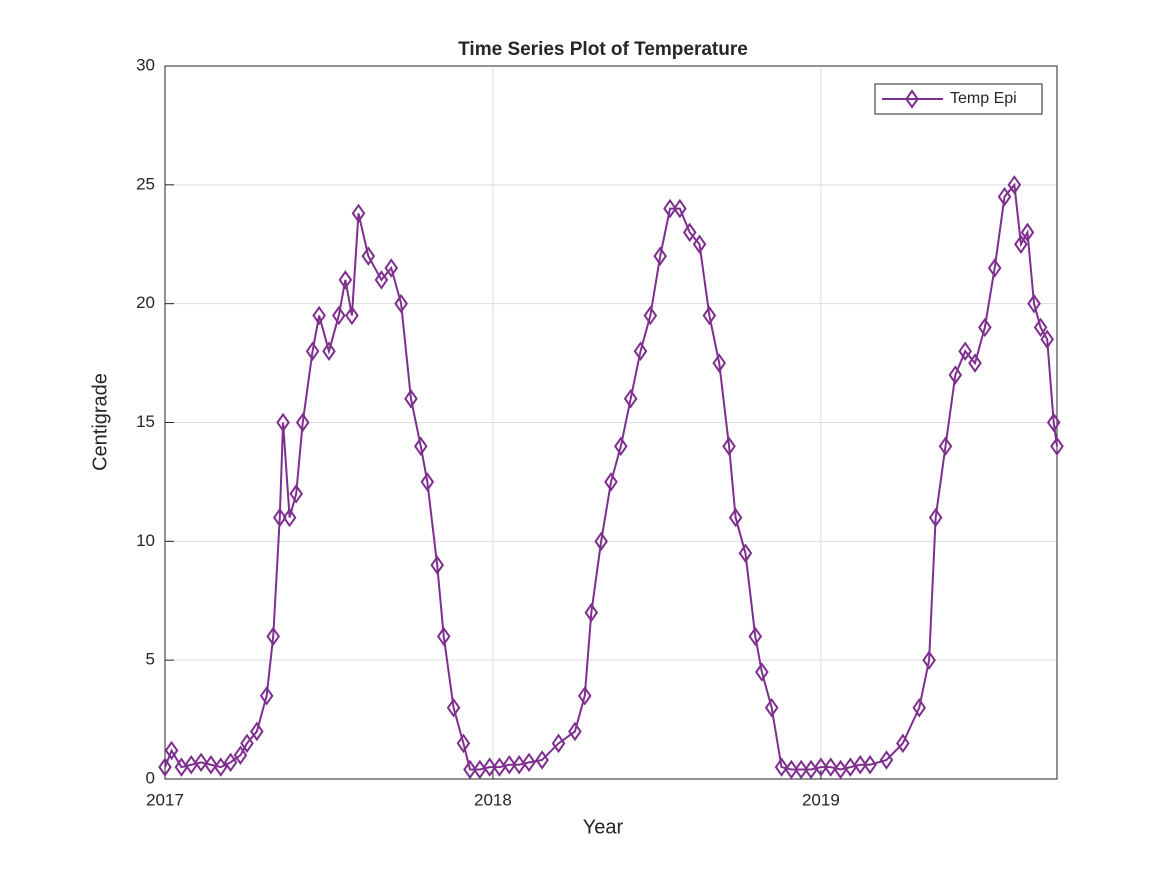 Image resolution: width=1167 pixels, height=880 pixels. Describe the element at coordinates (145, 64) in the screenshot. I see `y-tick-label: 30` at that location.